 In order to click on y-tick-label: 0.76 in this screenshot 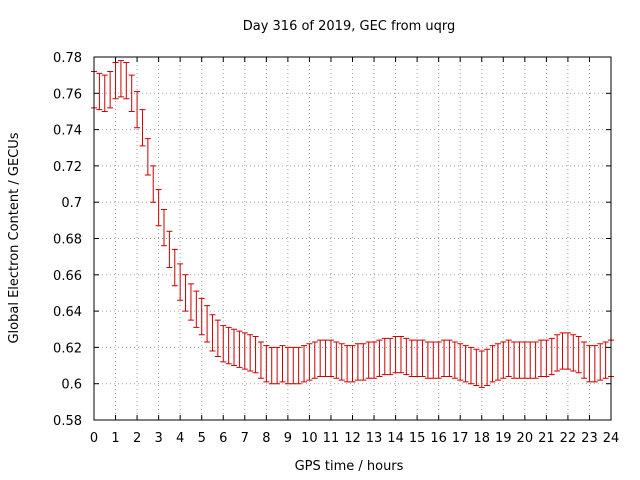, I will do `click(67, 94)`.